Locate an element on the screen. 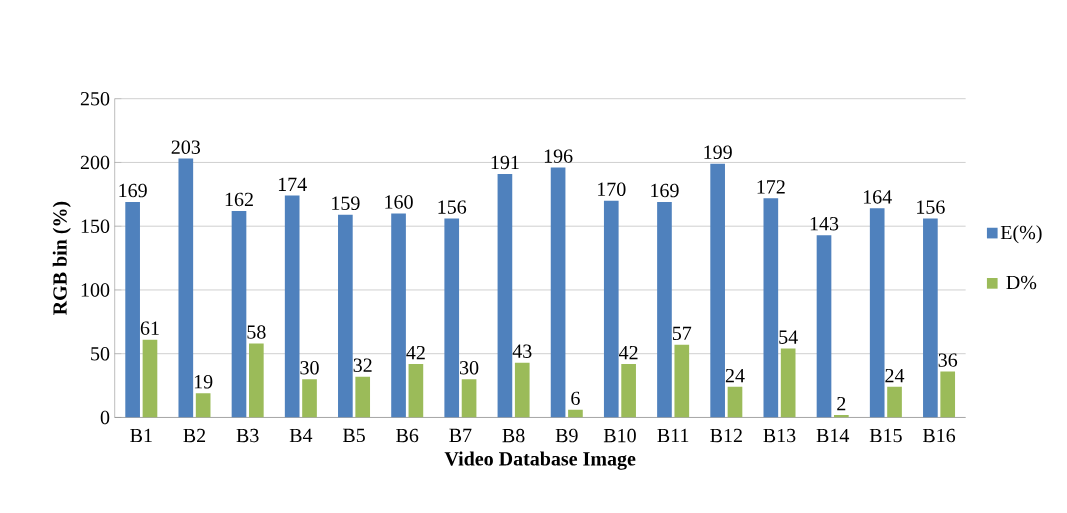 This screenshot has height=513, width=1067. data-label: 160 is located at coordinates (399, 202).